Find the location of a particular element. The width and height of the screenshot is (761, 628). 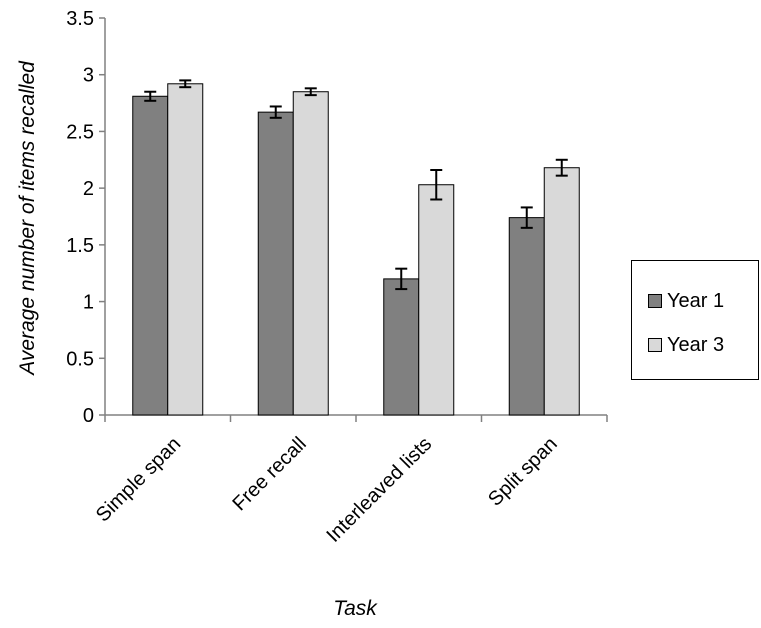

x-tick-label: Split span is located at coordinates (523, 472).